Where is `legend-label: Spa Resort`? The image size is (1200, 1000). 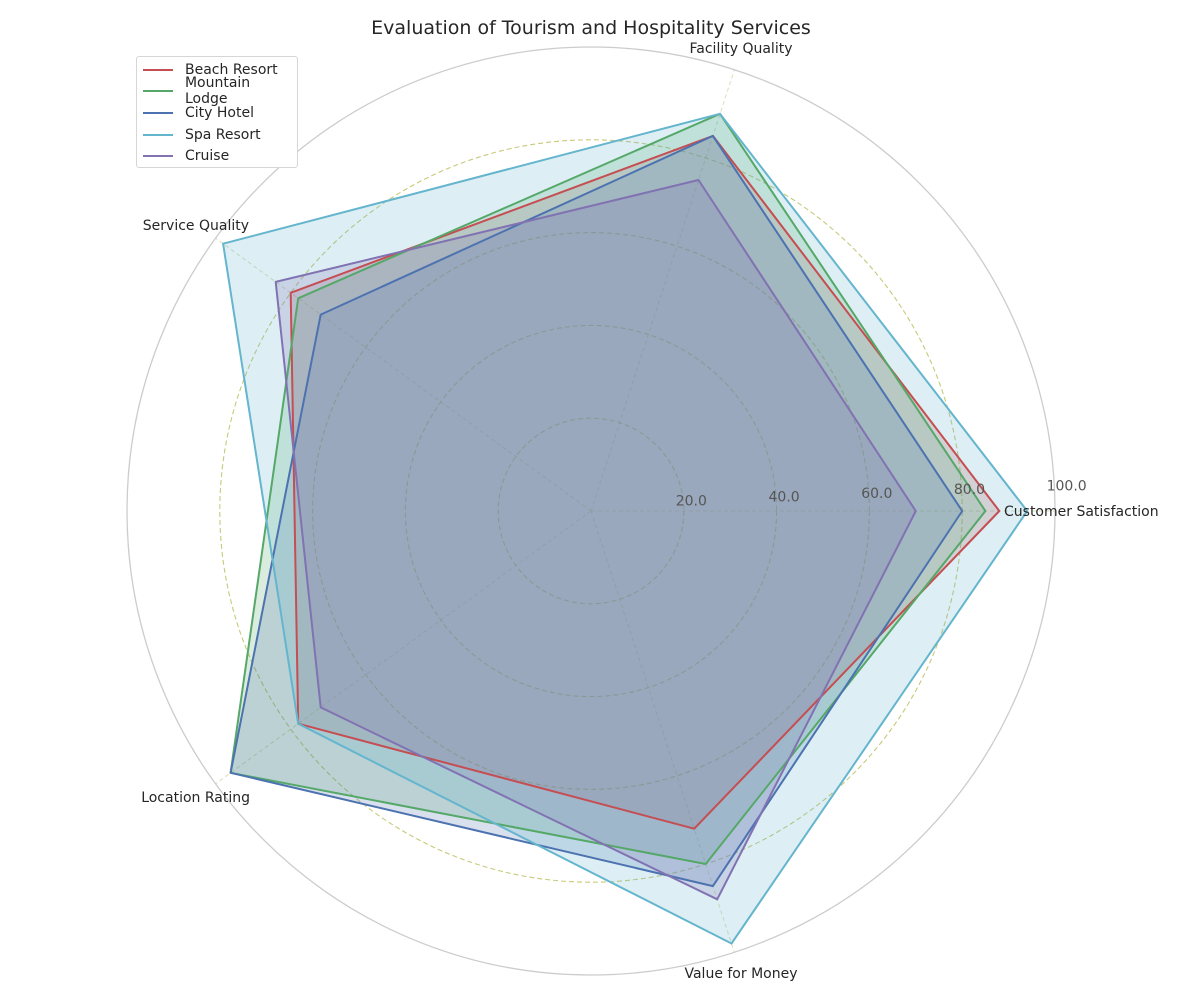 legend-label: Spa Resort is located at coordinates (223, 134).